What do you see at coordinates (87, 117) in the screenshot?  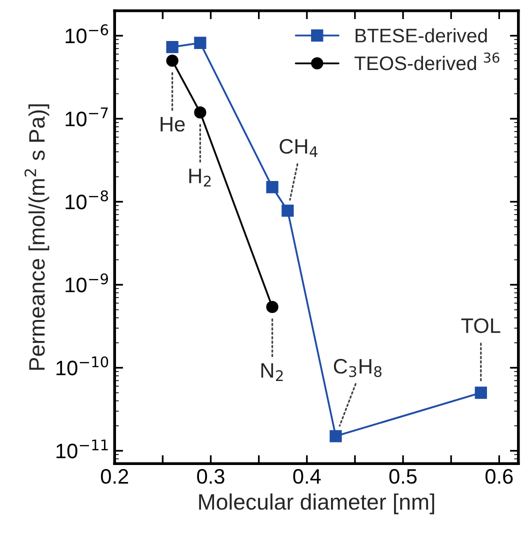 I see `y-tick-label: 10$^{−7}$` at bounding box center [87, 117].